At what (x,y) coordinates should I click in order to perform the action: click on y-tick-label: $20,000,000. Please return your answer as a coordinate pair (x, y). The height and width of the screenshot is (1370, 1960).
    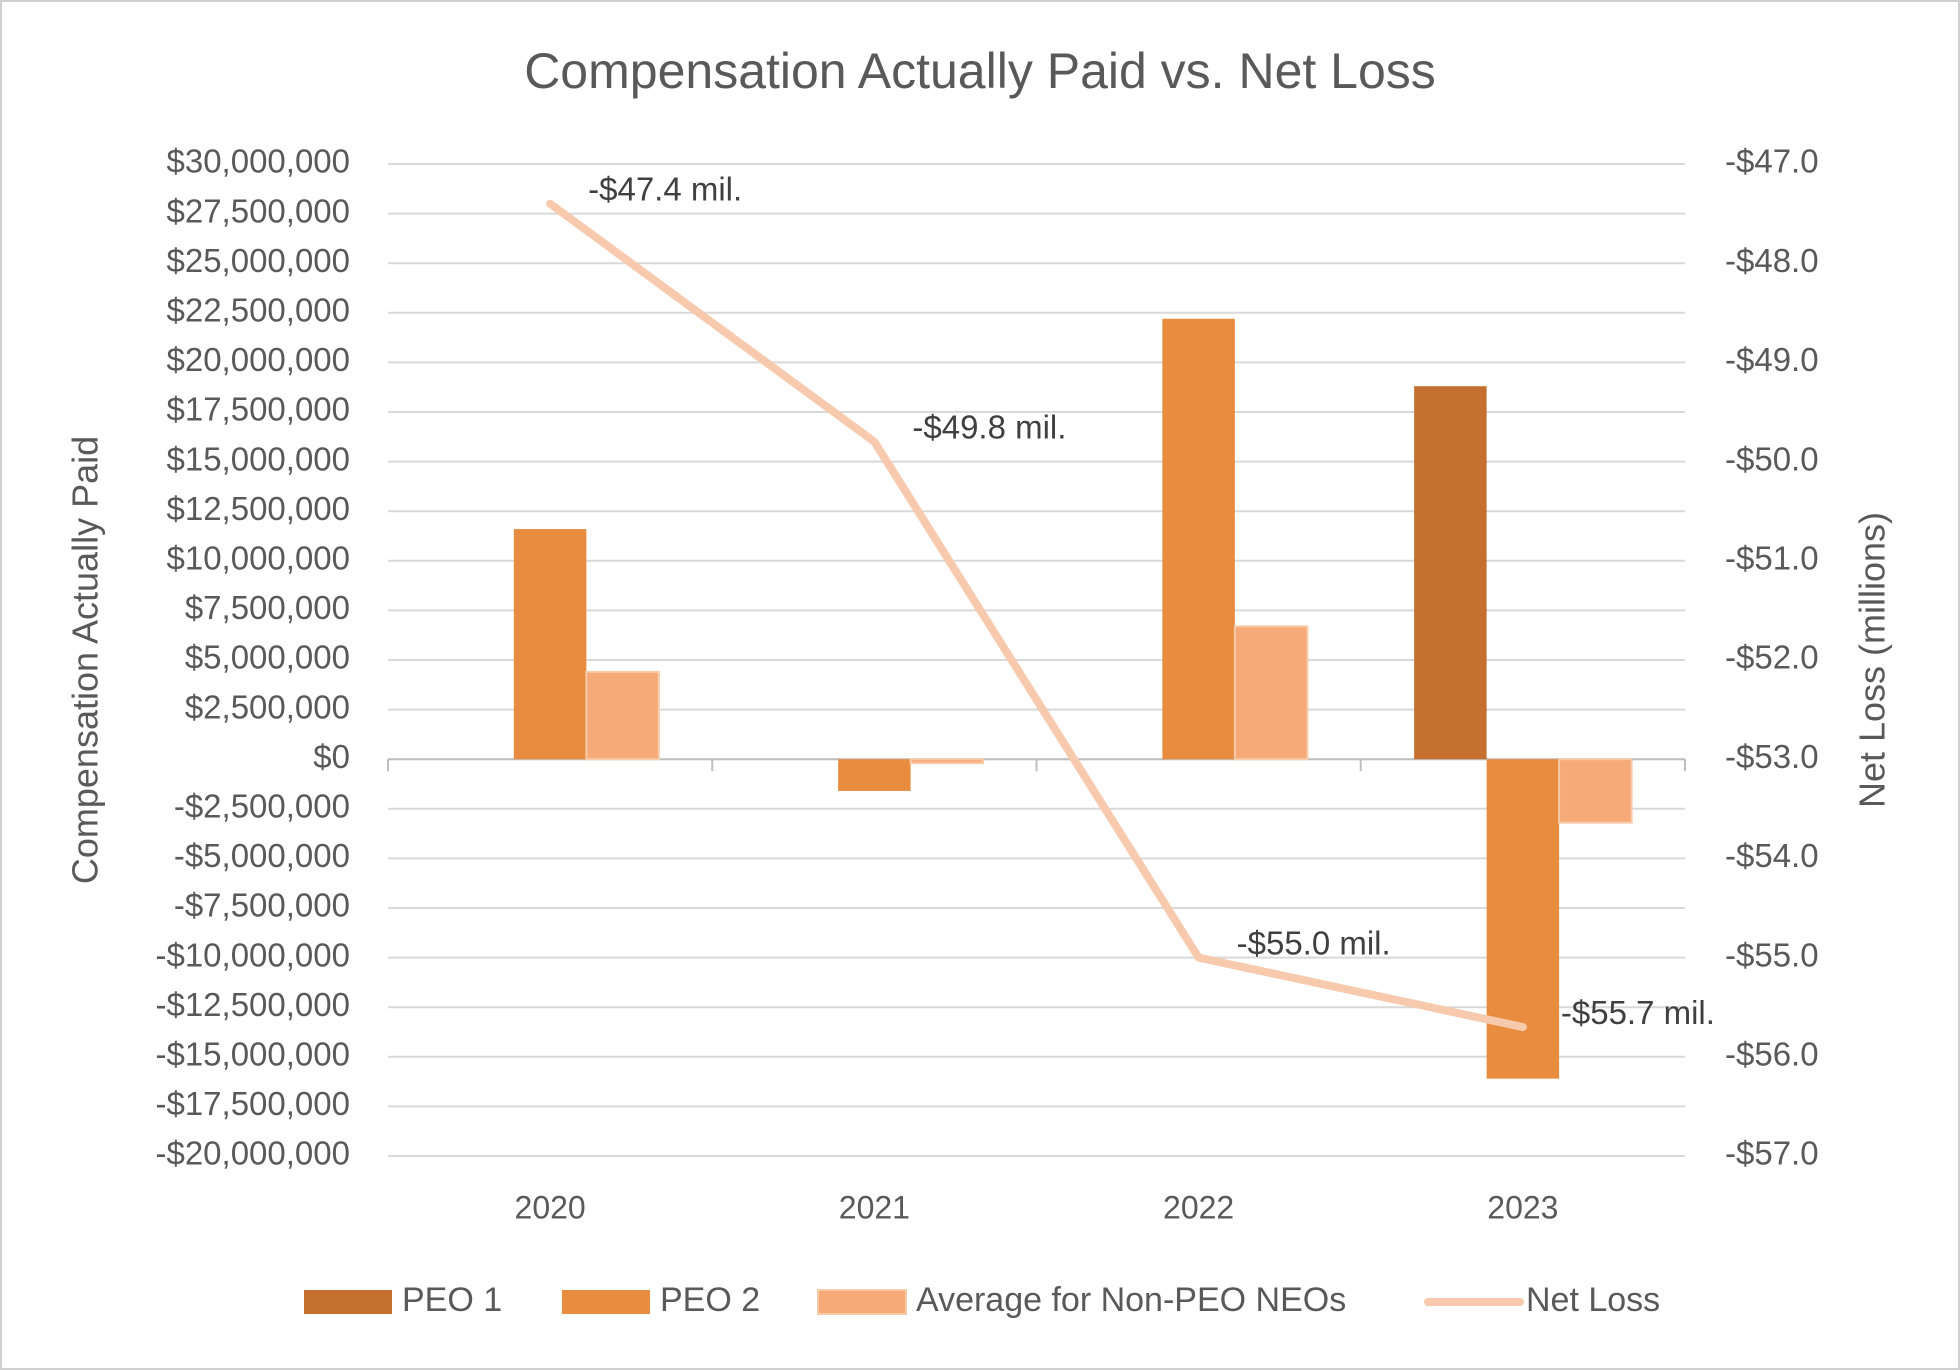
    Looking at the image, I should click on (258, 359).